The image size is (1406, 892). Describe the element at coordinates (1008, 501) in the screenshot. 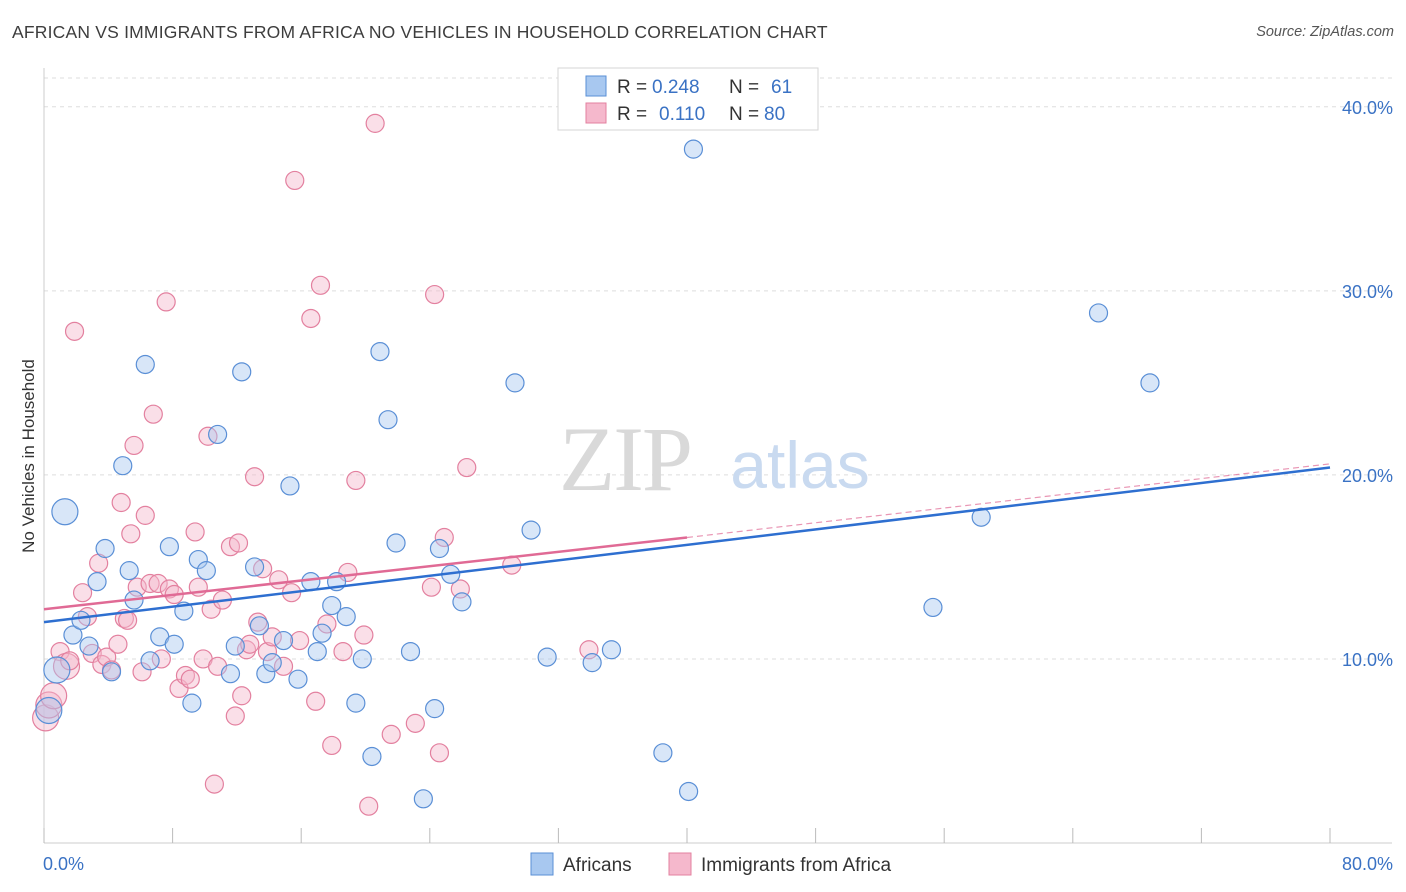

I see `immigrants-trend-extension` at that location.